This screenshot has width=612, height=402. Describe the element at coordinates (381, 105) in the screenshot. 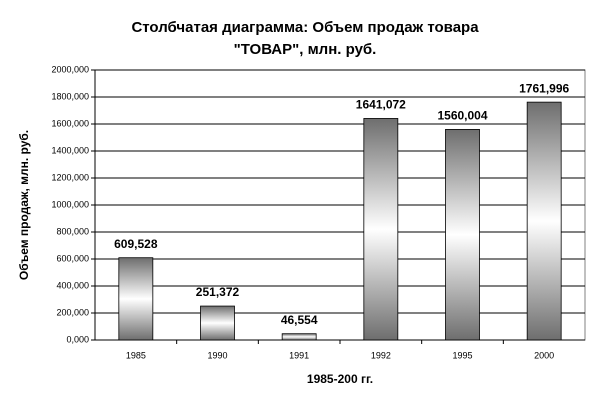

I see `value-label: 1641,072` at that location.